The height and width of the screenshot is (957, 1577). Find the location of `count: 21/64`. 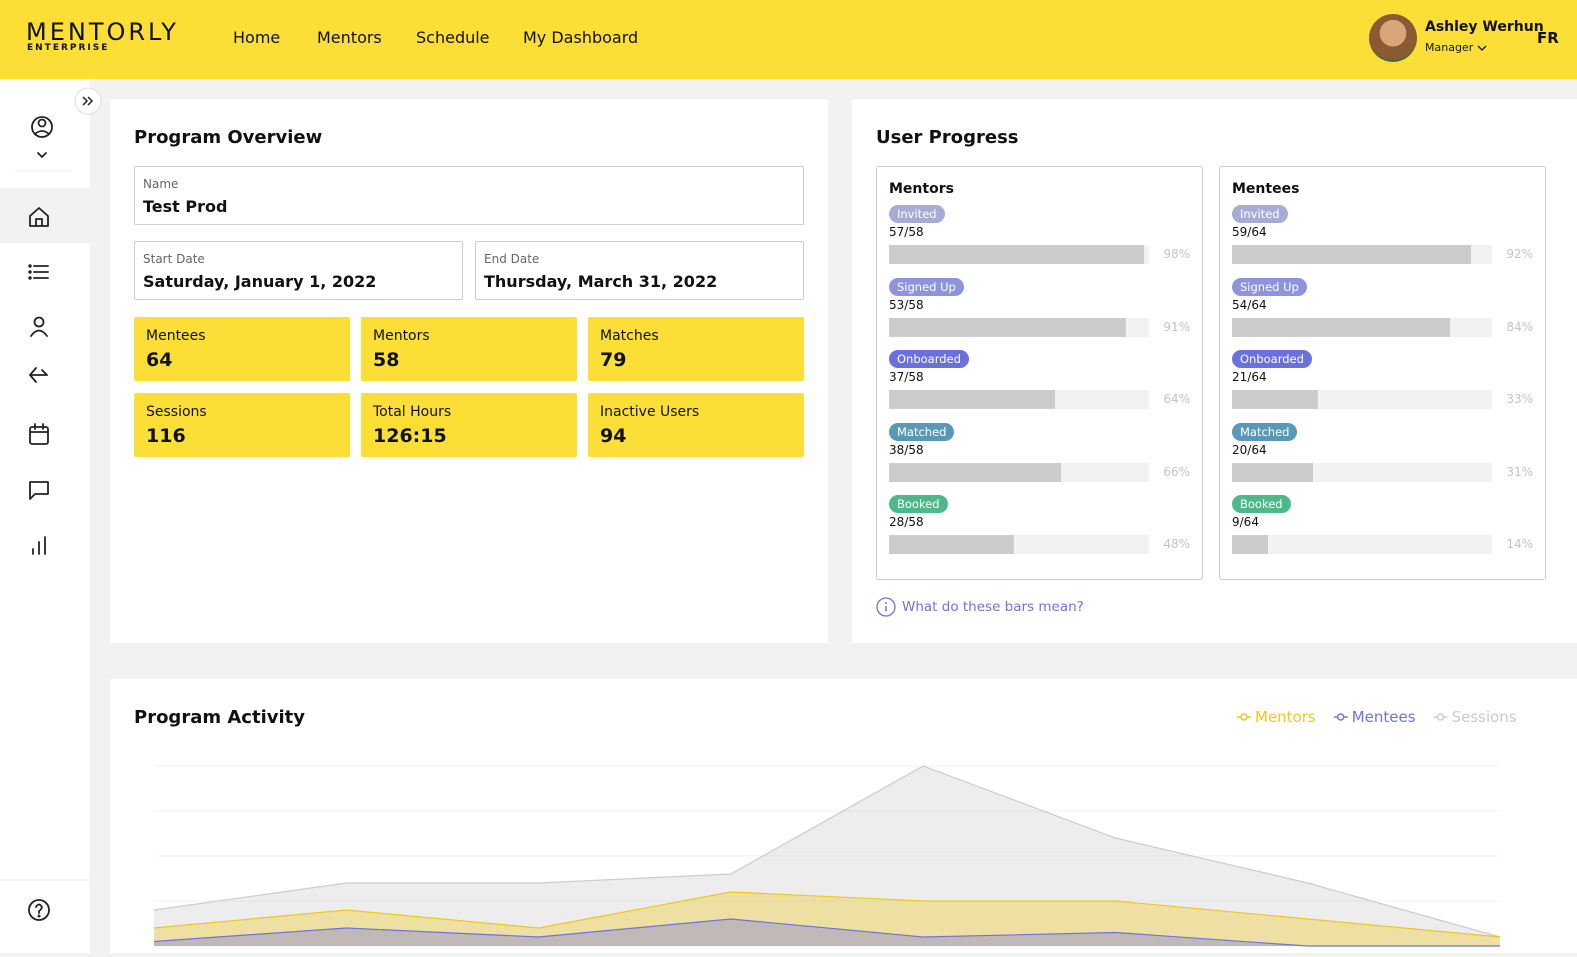

count: 21/64 is located at coordinates (1249, 377).